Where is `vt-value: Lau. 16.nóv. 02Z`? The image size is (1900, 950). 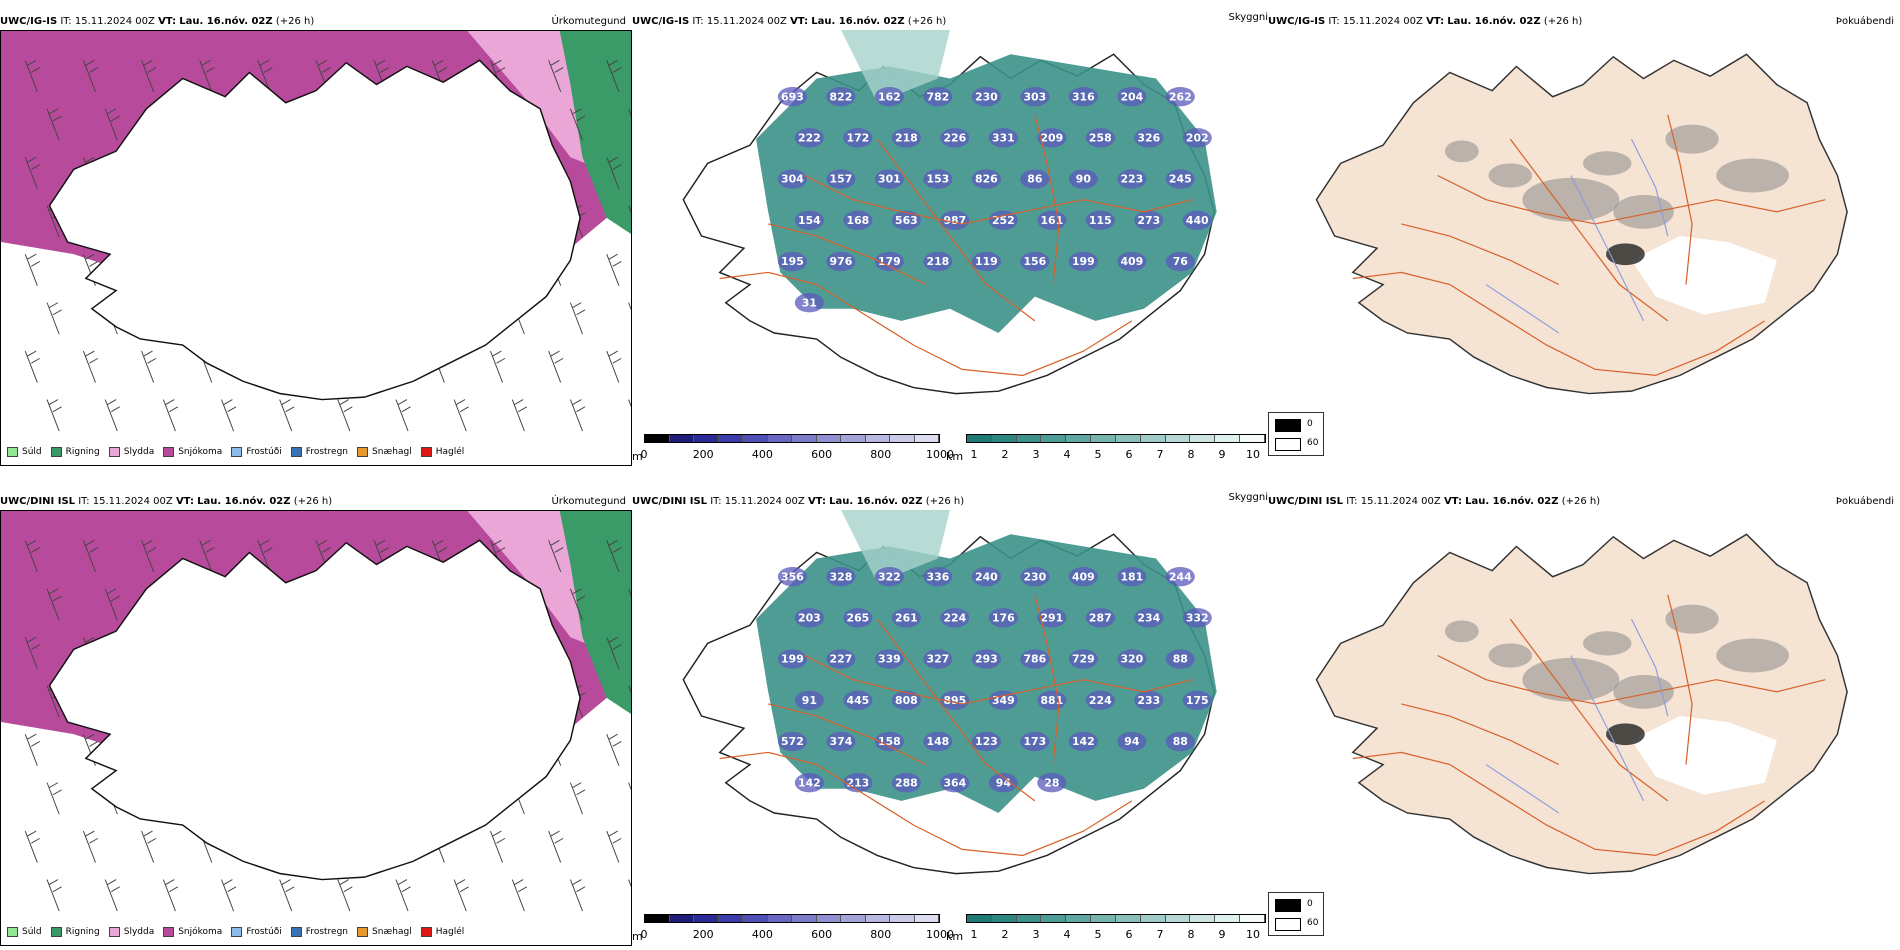
vt-value: Lau. 16.nóv. 02Z is located at coordinates (226, 21).